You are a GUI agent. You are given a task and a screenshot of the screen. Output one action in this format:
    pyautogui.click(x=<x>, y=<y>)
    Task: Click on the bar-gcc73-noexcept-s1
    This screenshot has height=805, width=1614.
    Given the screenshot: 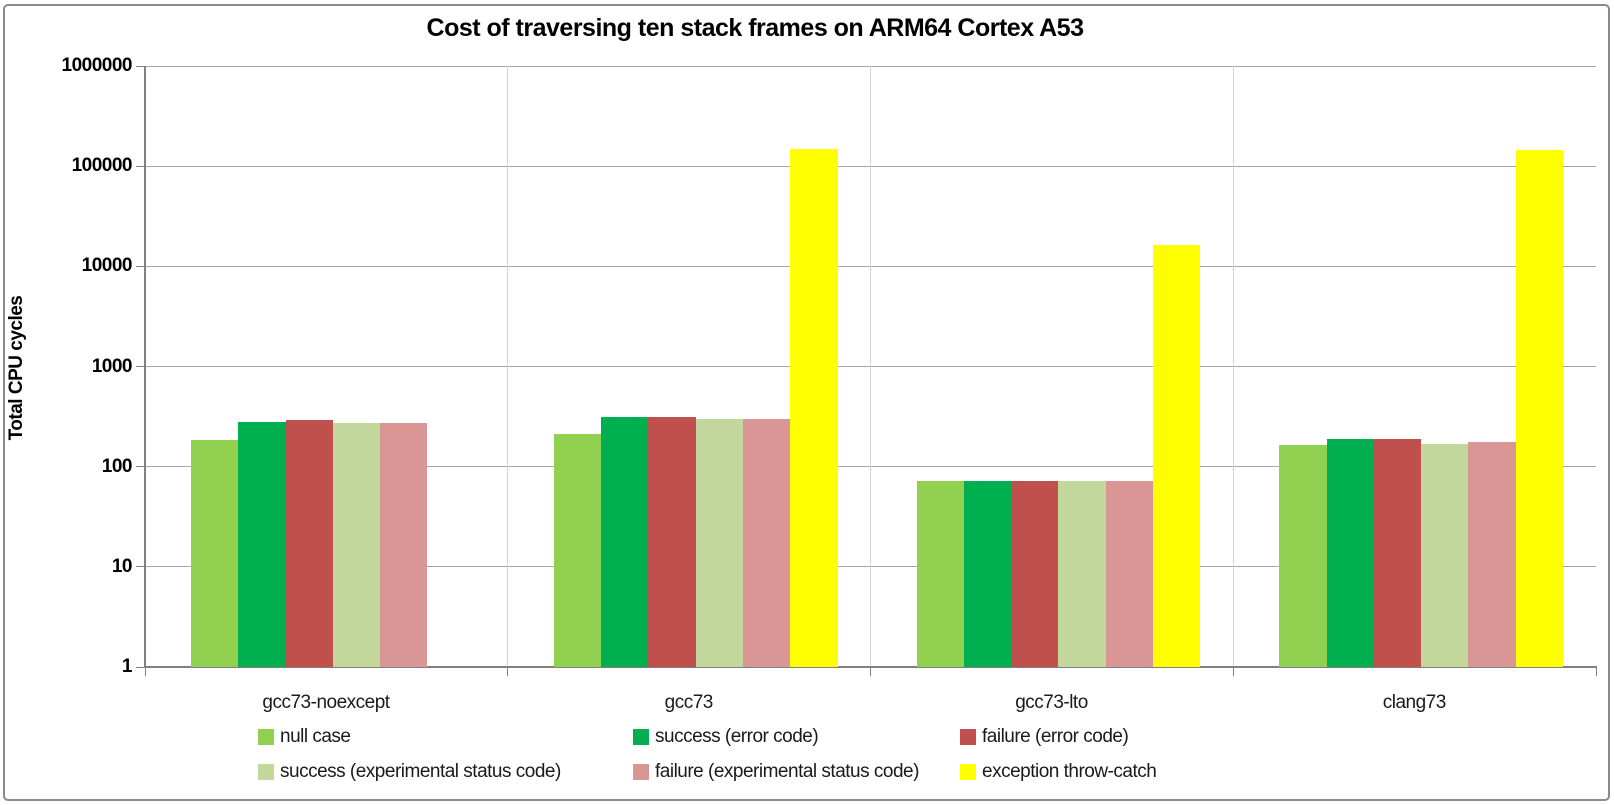 What is the action you would take?
    pyautogui.click(x=262, y=544)
    